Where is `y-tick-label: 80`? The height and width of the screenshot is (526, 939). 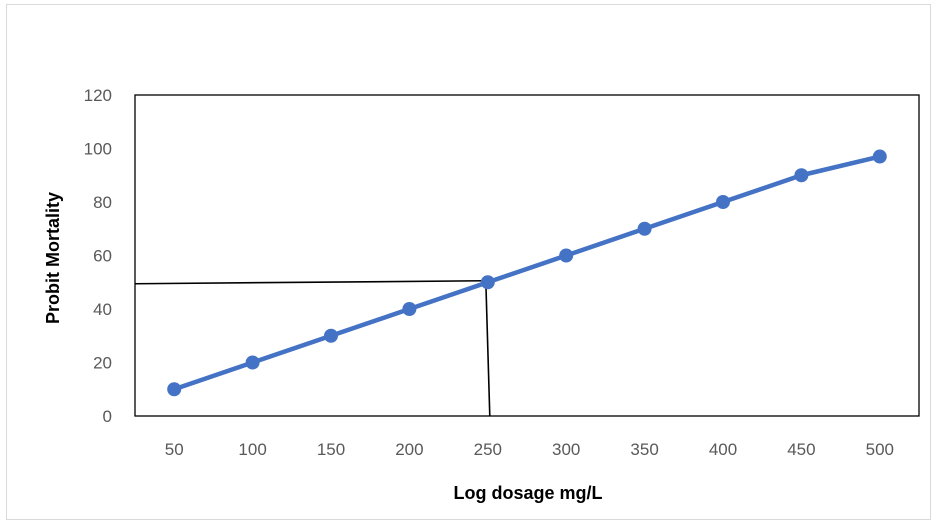
y-tick-label: 80 is located at coordinates (102, 202).